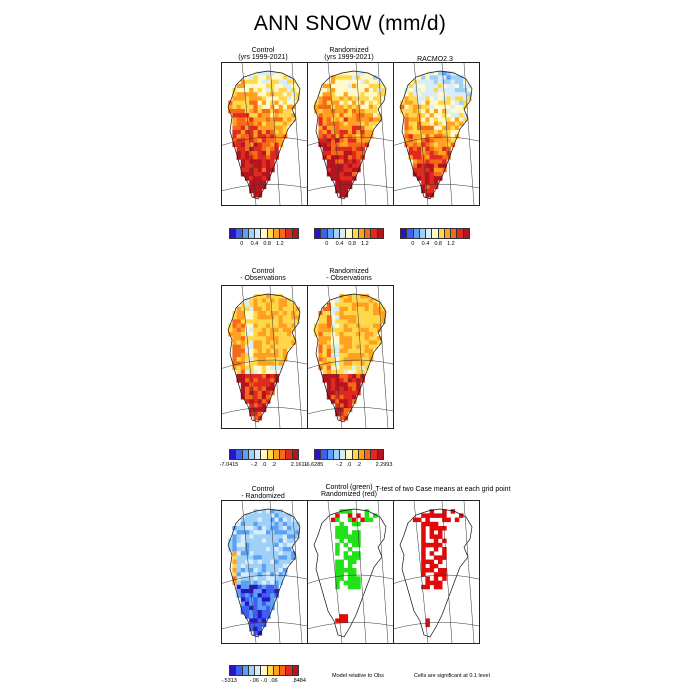 This screenshot has width=700, height=700. Describe the element at coordinates (280, 244) in the screenshot. I see `colorbar-tick-label: 1.2` at that location.